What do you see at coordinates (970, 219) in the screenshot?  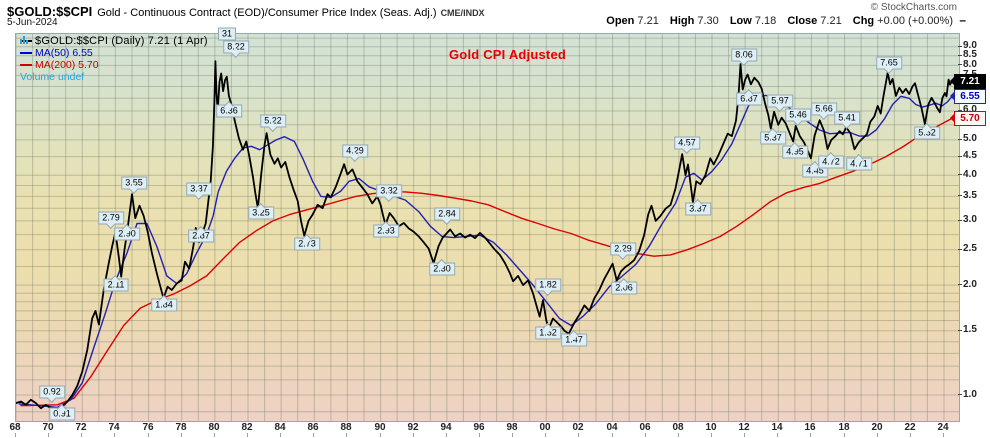 I see `y-axis-label: 3.0` at bounding box center [970, 219].